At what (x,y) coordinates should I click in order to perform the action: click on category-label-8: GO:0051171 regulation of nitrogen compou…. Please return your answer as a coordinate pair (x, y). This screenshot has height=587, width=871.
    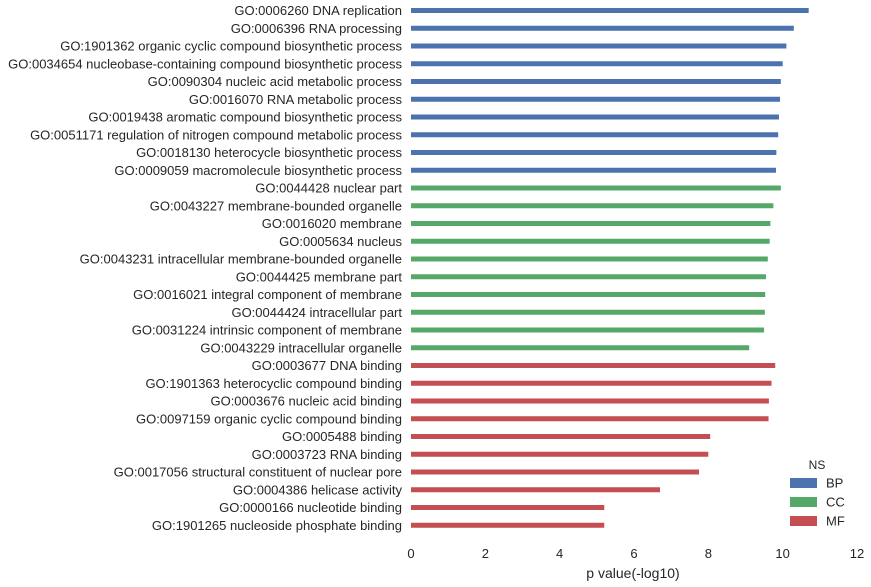
    Looking at the image, I should click on (216, 134).